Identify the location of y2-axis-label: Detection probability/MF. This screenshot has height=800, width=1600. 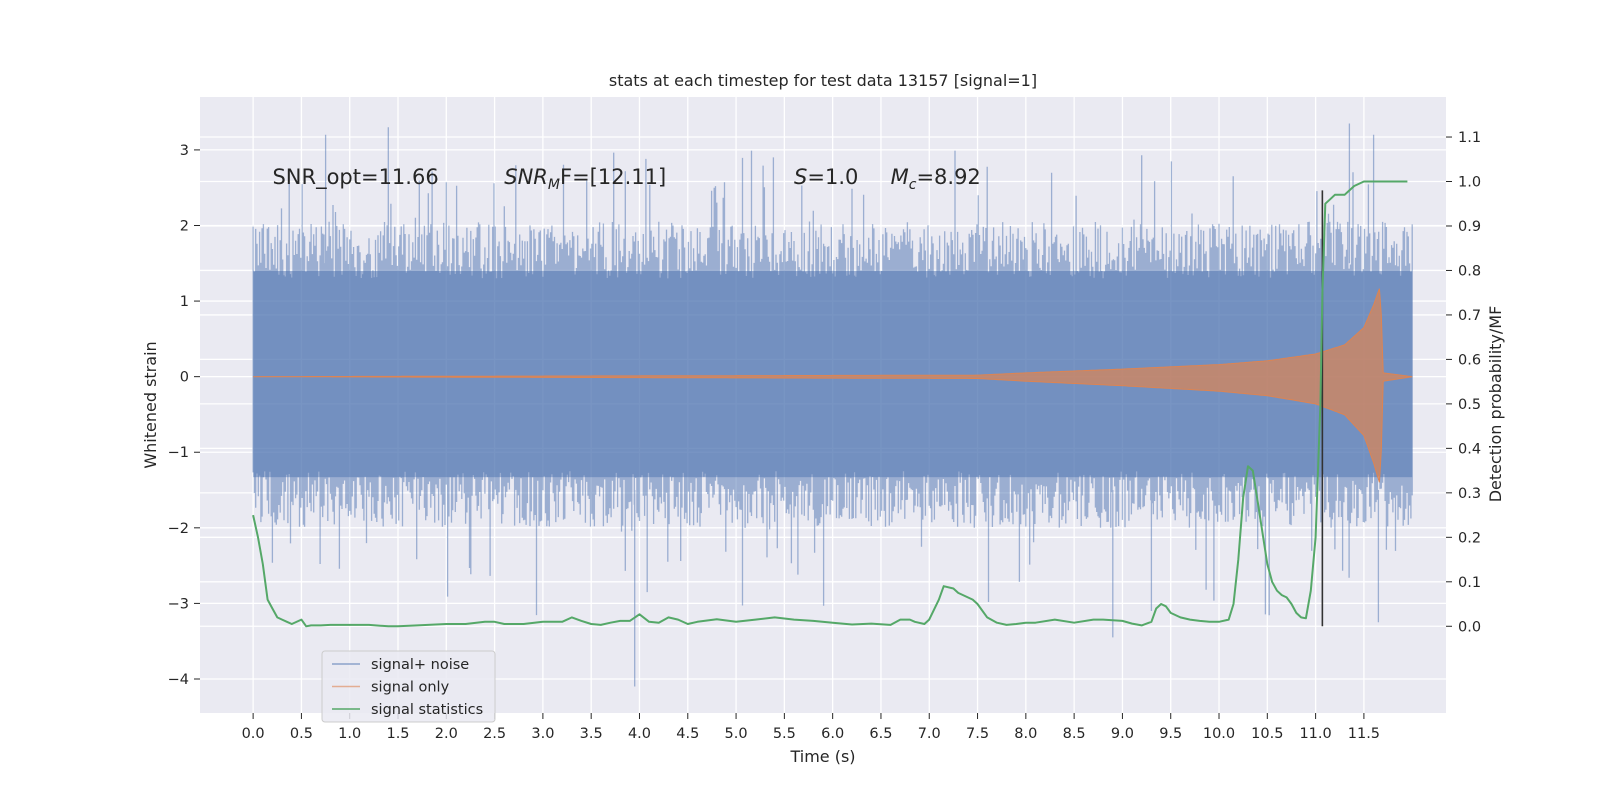
(1495, 404).